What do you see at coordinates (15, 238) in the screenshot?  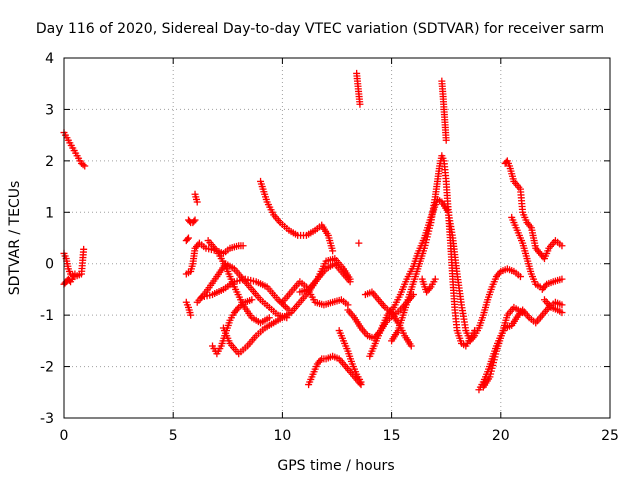 I see `y-axis-label: SDTVAR / TECUs` at bounding box center [15, 238].